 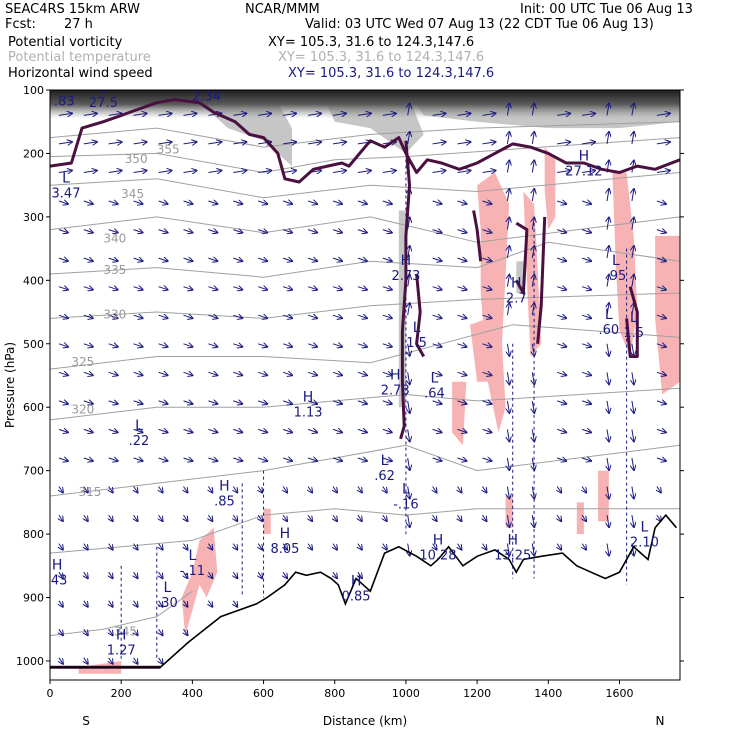 I want to click on hl-value: .62, so click(x=384, y=476).